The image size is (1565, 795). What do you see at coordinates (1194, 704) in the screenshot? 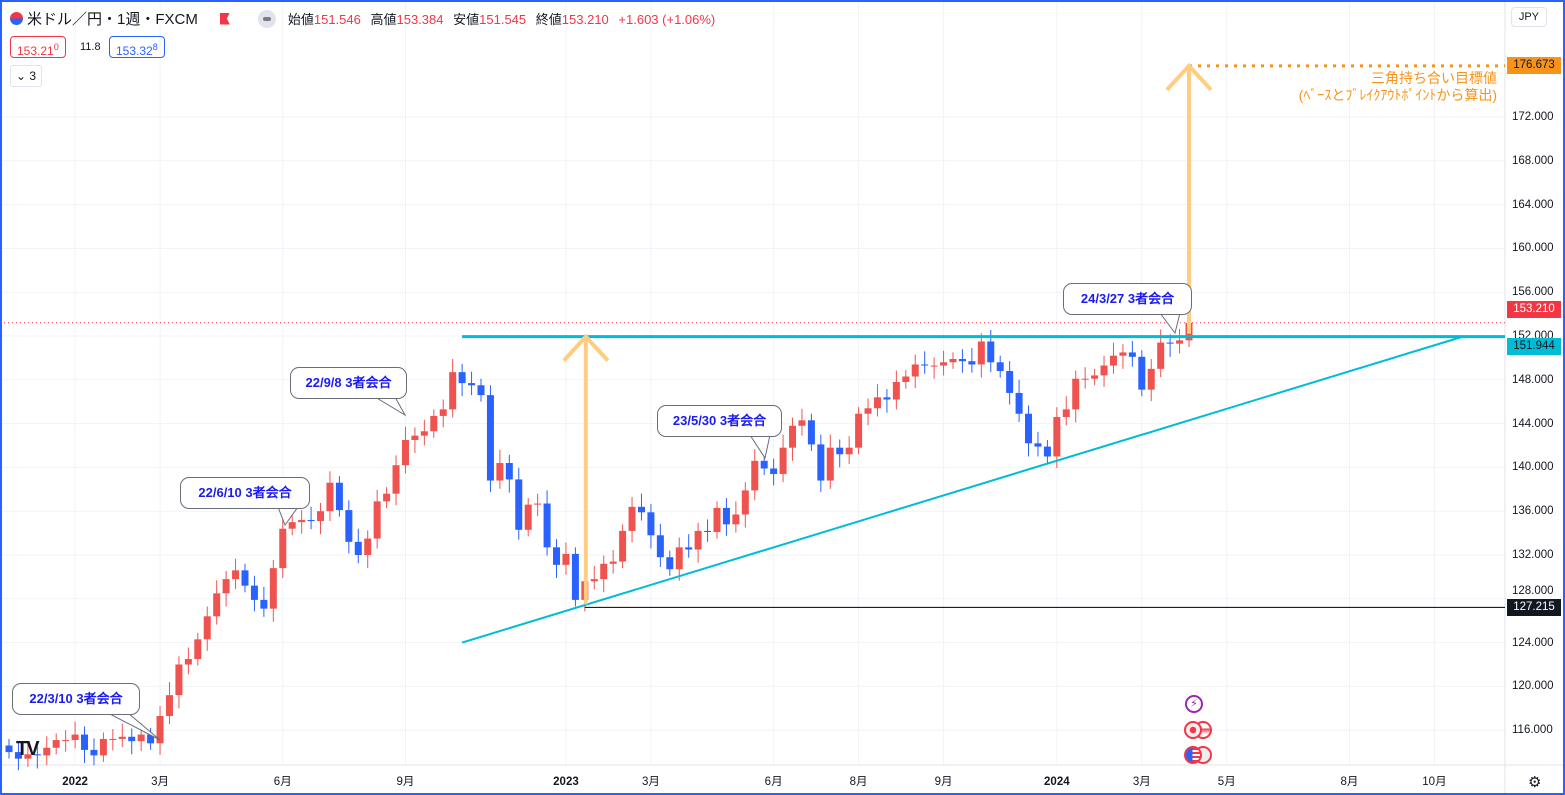
I see `lightning-event-icon: ⚡` at bounding box center [1194, 704].